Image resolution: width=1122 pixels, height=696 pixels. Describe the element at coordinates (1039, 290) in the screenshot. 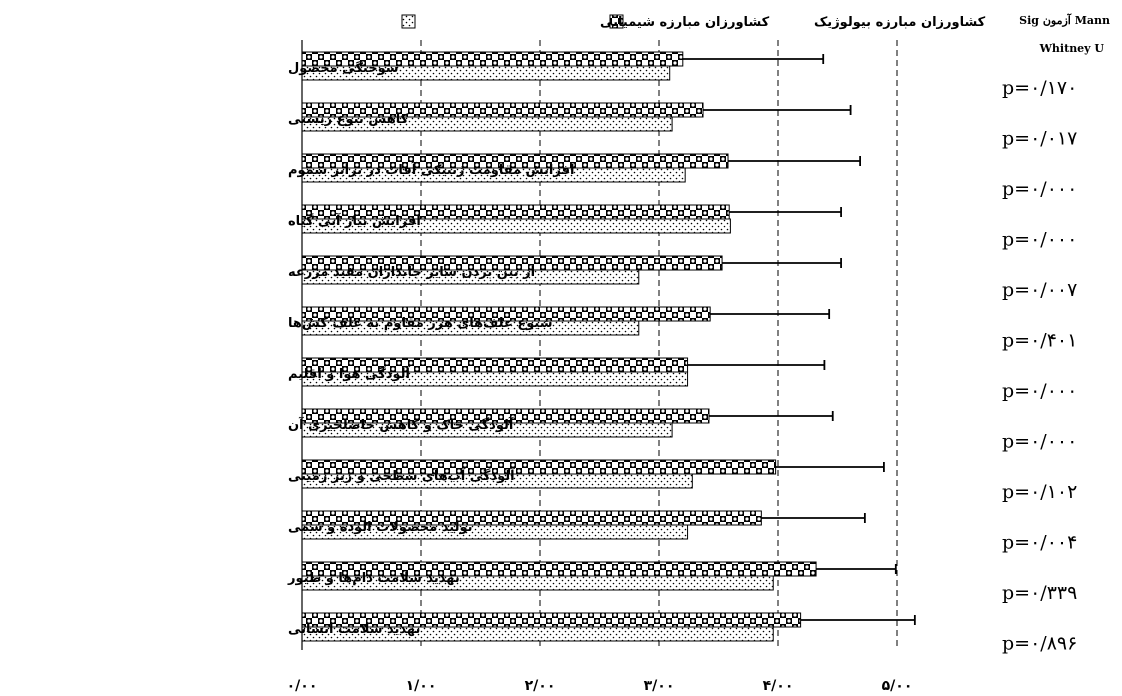

I see `p-value-4: p=۰/۰۰۷` at that location.